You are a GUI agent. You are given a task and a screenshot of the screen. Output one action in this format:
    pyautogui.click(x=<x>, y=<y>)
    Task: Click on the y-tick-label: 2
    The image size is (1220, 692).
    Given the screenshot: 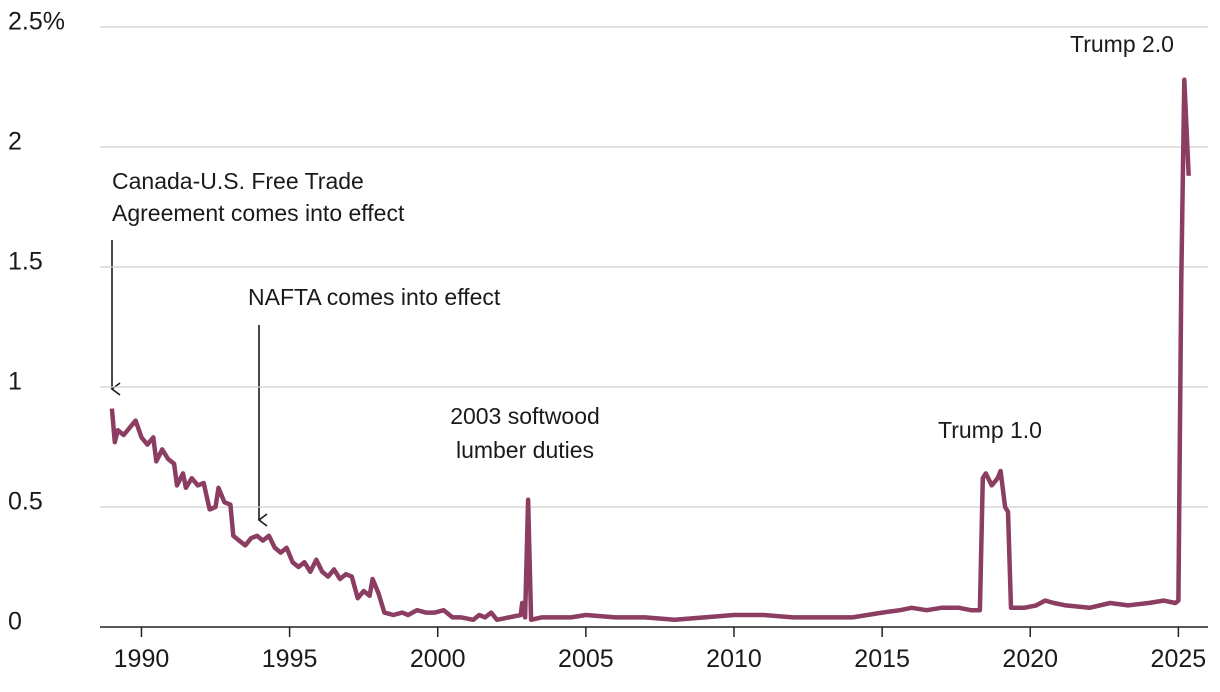 What is the action you would take?
    pyautogui.click(x=15, y=142)
    